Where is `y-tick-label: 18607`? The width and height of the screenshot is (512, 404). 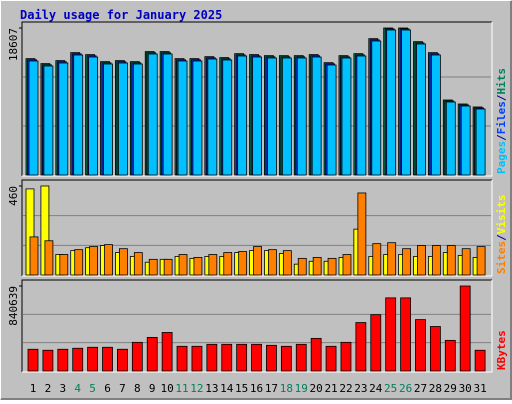 y-tick-label: 18607 is located at coordinates (13, 44).